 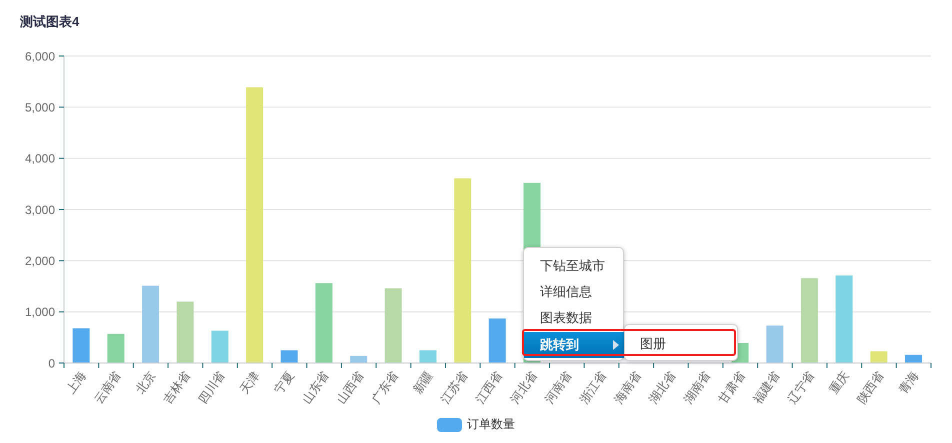 What do you see at coordinates (52, 363) in the screenshot?
I see `y-tick-label: 0` at bounding box center [52, 363].